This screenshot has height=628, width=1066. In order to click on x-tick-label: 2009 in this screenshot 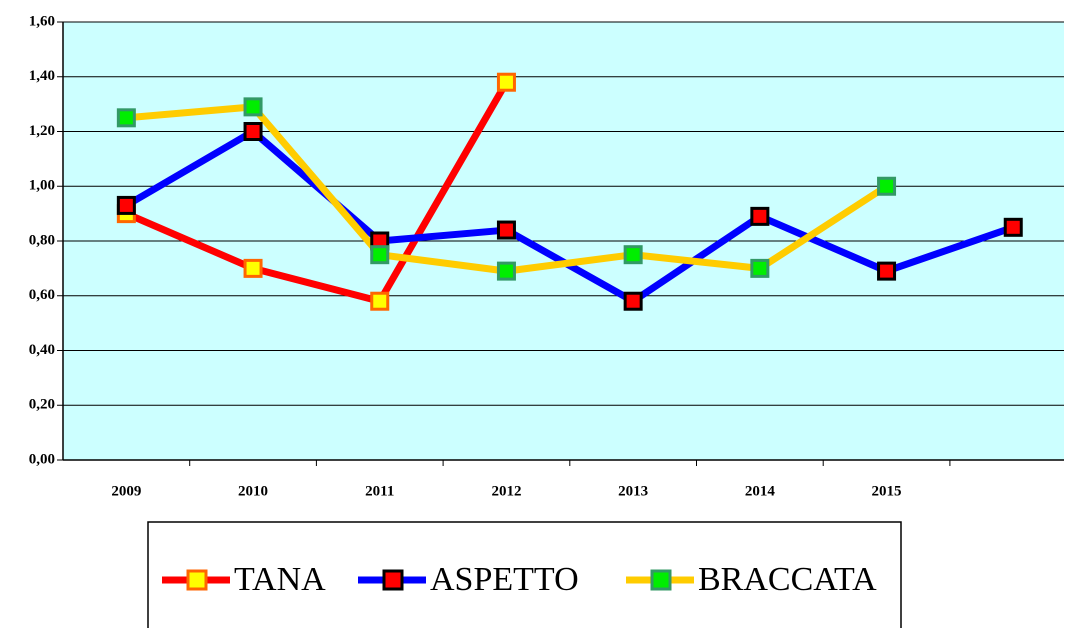, I will do `click(126, 491)`.